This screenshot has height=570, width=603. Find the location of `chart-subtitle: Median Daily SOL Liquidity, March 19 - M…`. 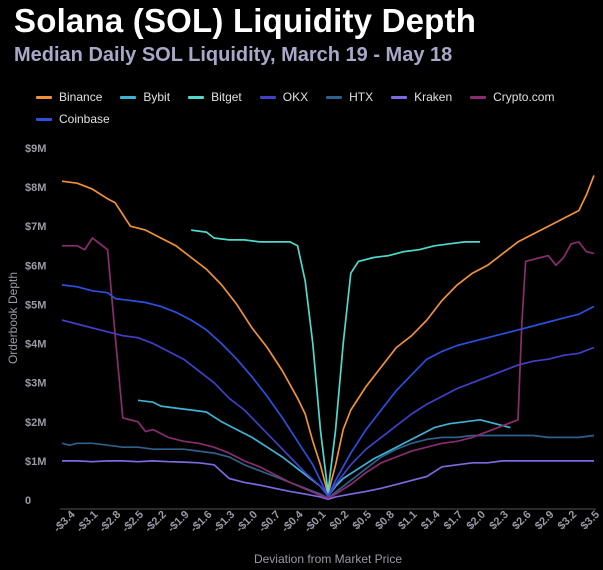

chart-subtitle: Median Daily SOL Liquidity, March 19 - M… is located at coordinates (233, 55).